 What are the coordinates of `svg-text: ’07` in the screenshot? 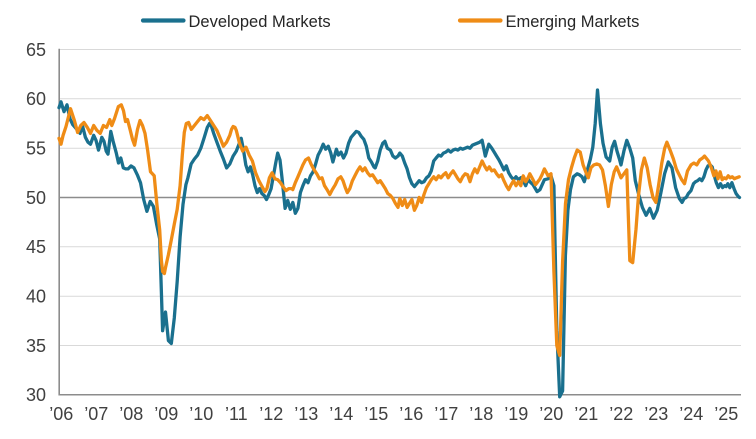 It's located at (96, 414).